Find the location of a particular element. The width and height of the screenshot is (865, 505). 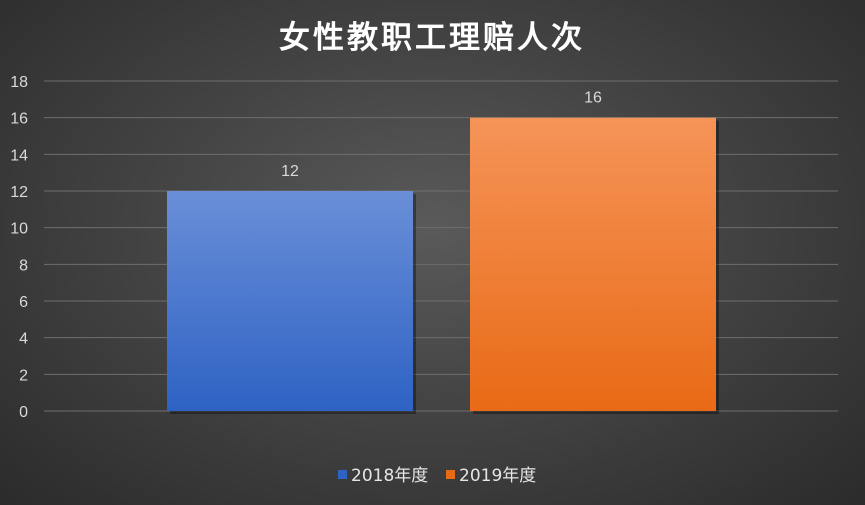

y-tick-label: 0 is located at coordinates (23, 412).